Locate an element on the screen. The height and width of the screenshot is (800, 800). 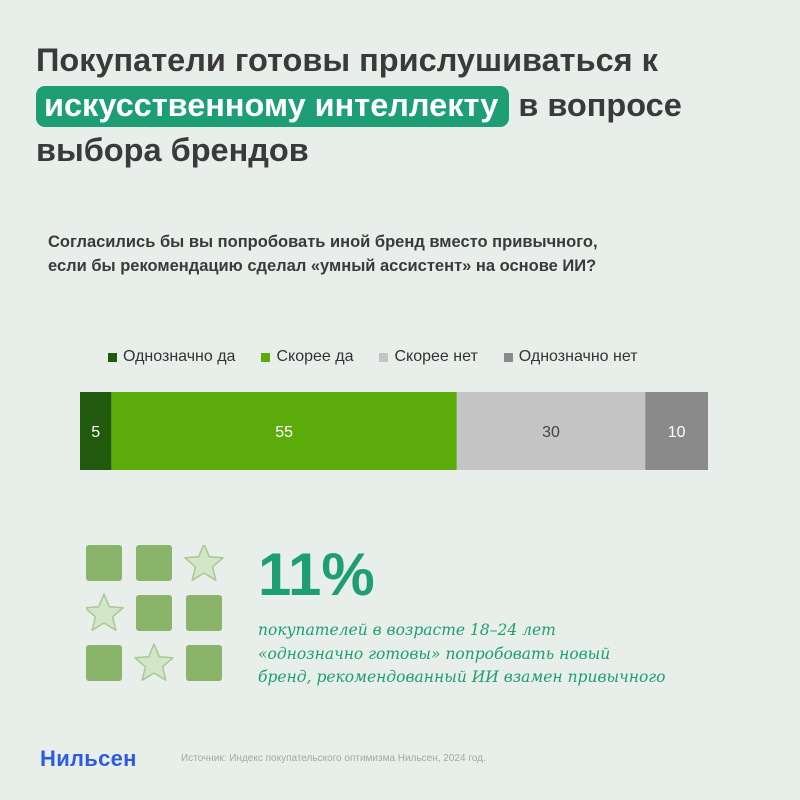
headline-highlight: искусственному интеллекту is located at coordinates (273, 106).